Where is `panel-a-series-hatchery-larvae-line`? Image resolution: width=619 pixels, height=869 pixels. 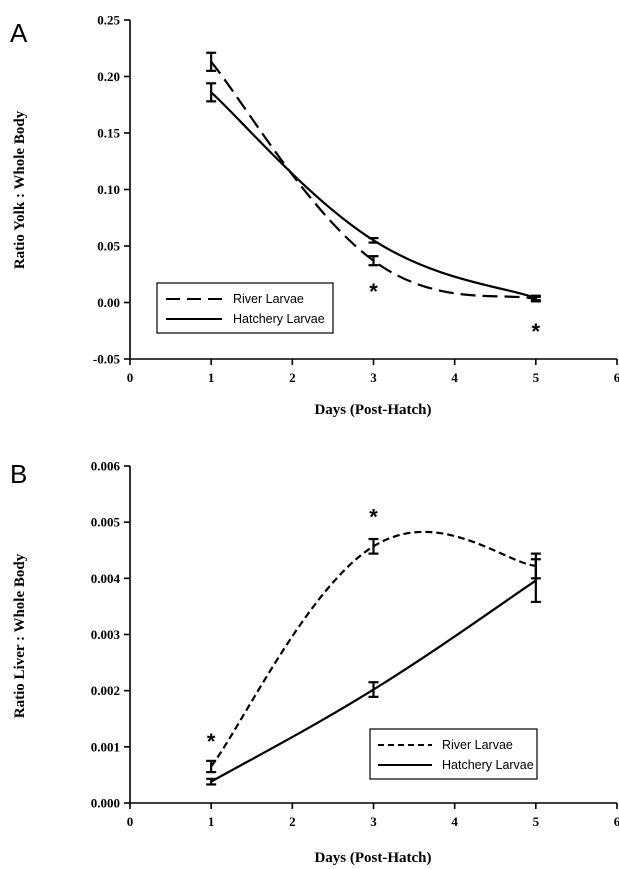 panel-a-series-hatchery-larvae-line is located at coordinates (373, 195).